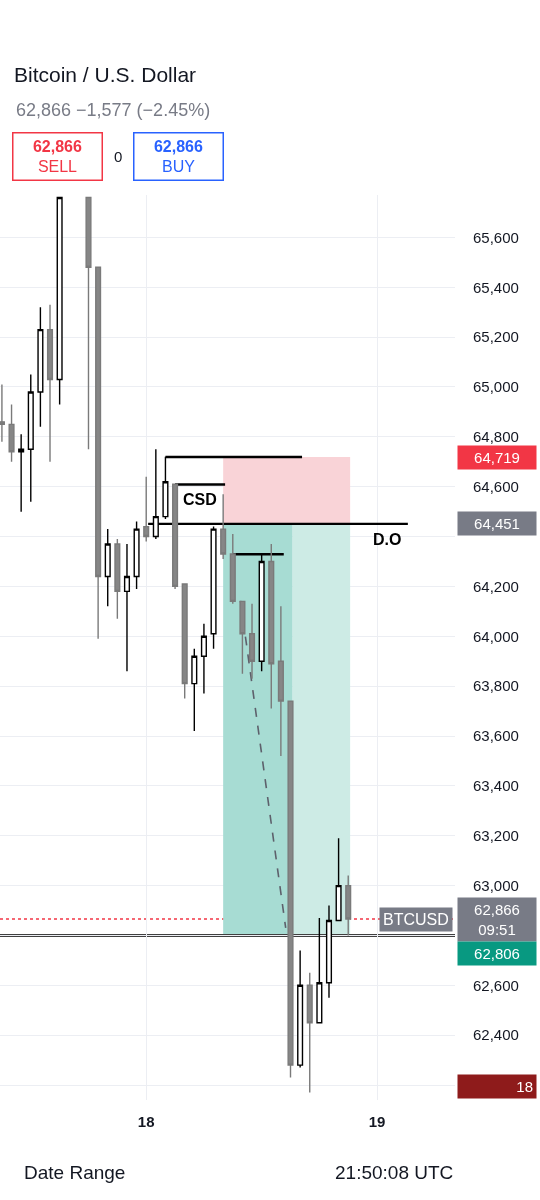 The image size is (540, 1200). What do you see at coordinates (496, 985) in the screenshot?
I see `y-tick-label: 62,600` at bounding box center [496, 985].